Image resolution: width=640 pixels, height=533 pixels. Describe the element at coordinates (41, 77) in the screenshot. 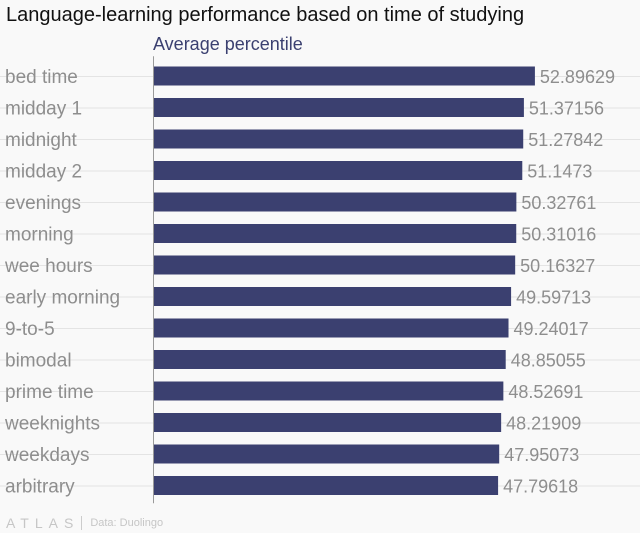

I see `category-label: bed time` at that location.